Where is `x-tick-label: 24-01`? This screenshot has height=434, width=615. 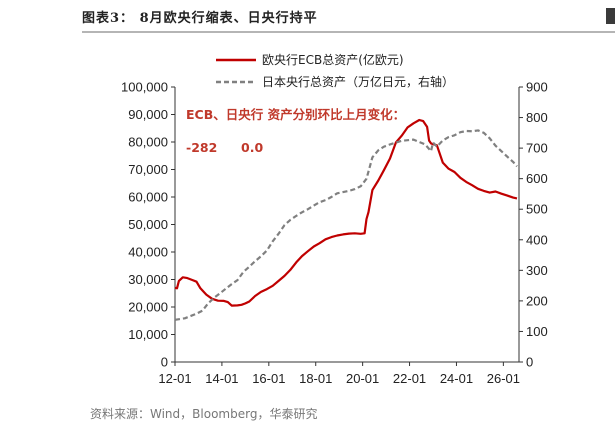 x-tick-label: 24-01 is located at coordinates (456, 378).